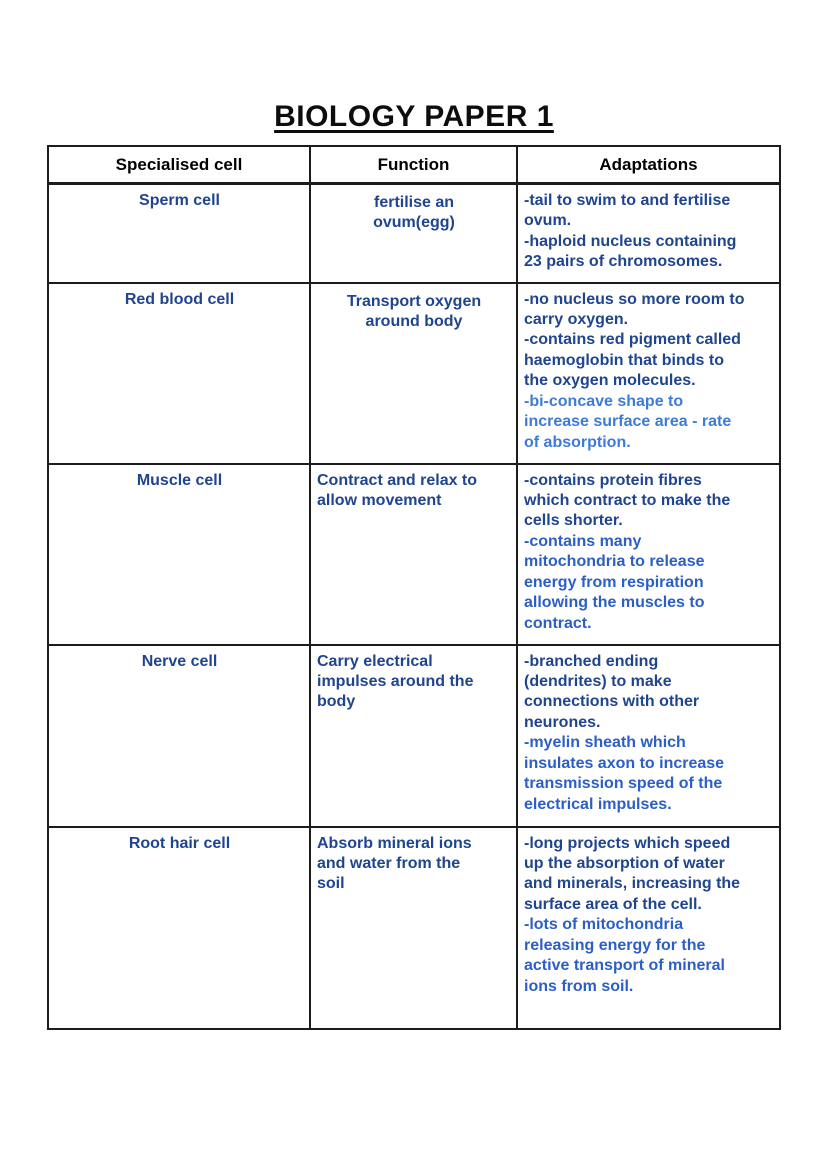 The image size is (828, 1169). I want to click on column-header-function: Function, so click(413, 165).